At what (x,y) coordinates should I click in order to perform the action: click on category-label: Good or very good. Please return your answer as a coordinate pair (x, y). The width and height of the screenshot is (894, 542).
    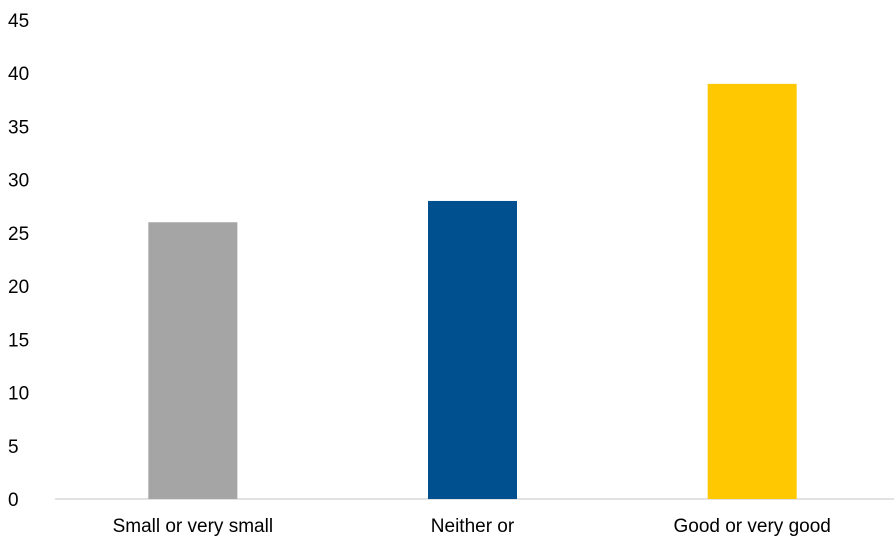
    Looking at the image, I should click on (751, 526).